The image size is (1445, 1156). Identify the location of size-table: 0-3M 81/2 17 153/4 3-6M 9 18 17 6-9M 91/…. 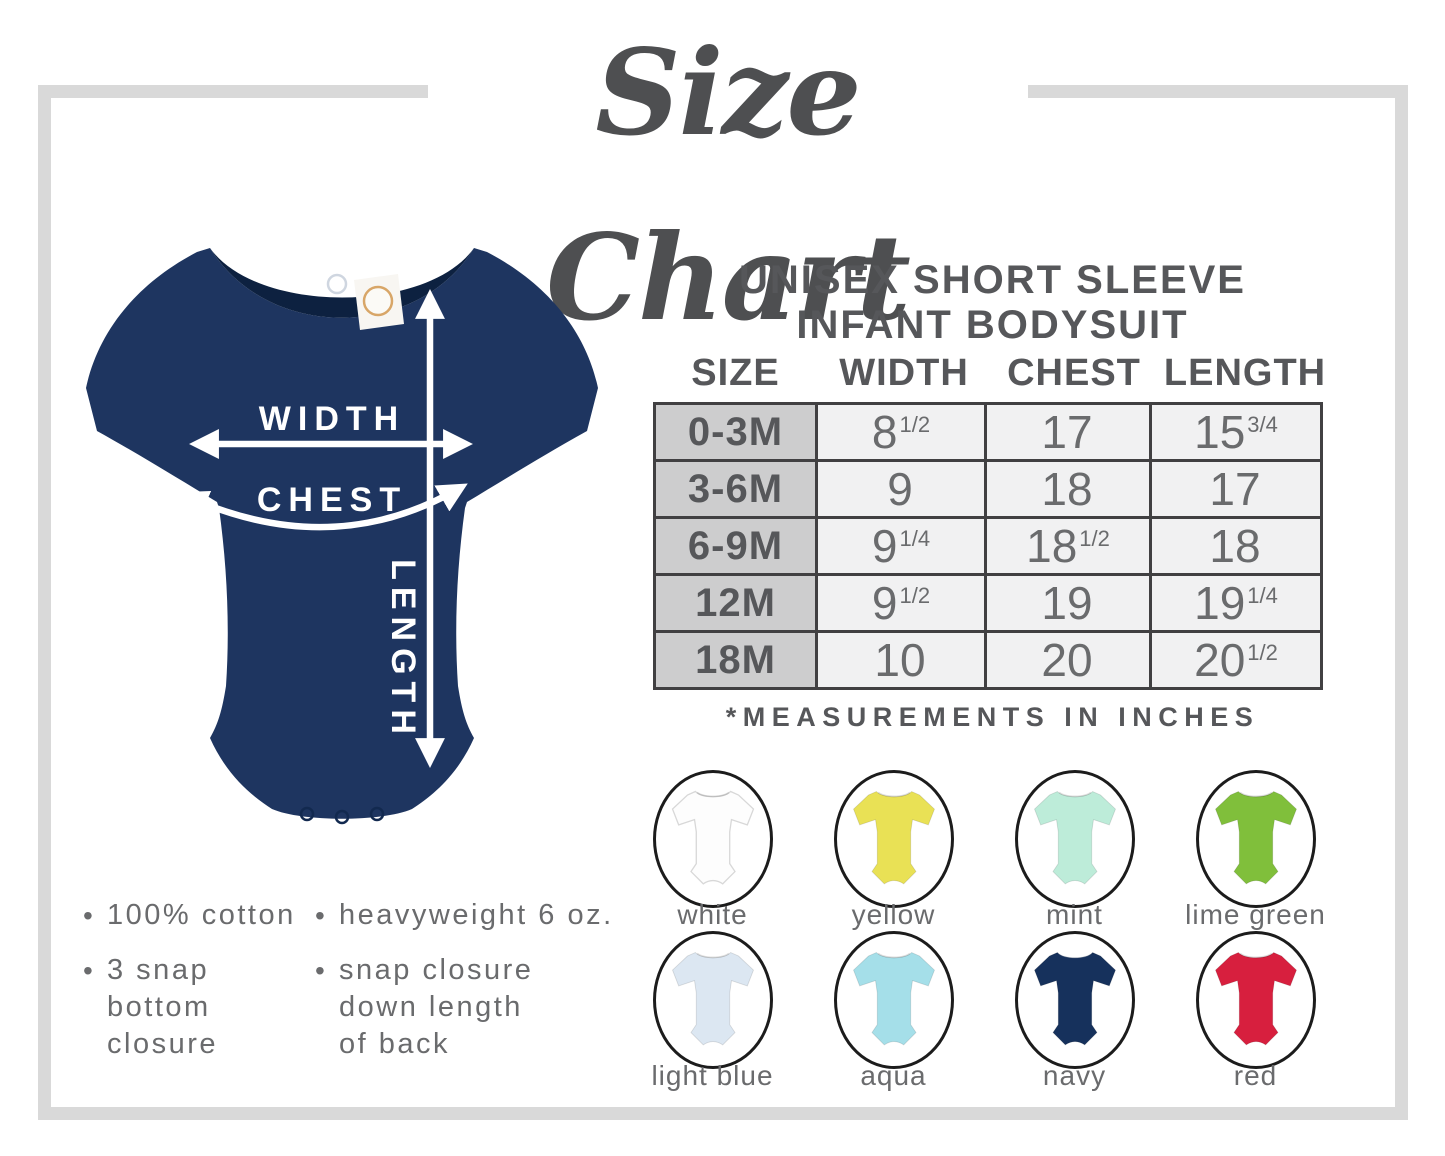
(988, 546).